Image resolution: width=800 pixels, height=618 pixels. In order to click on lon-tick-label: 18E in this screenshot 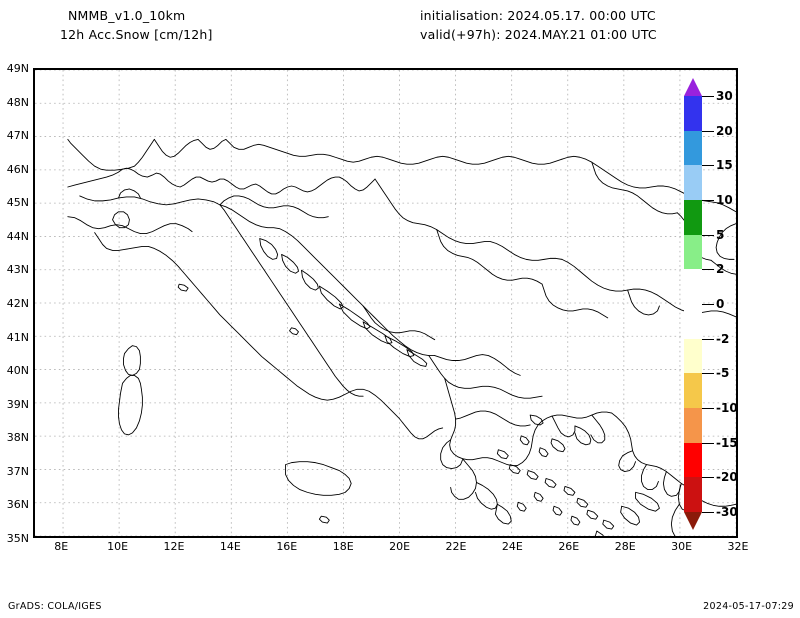, I will do `click(343, 546)`.